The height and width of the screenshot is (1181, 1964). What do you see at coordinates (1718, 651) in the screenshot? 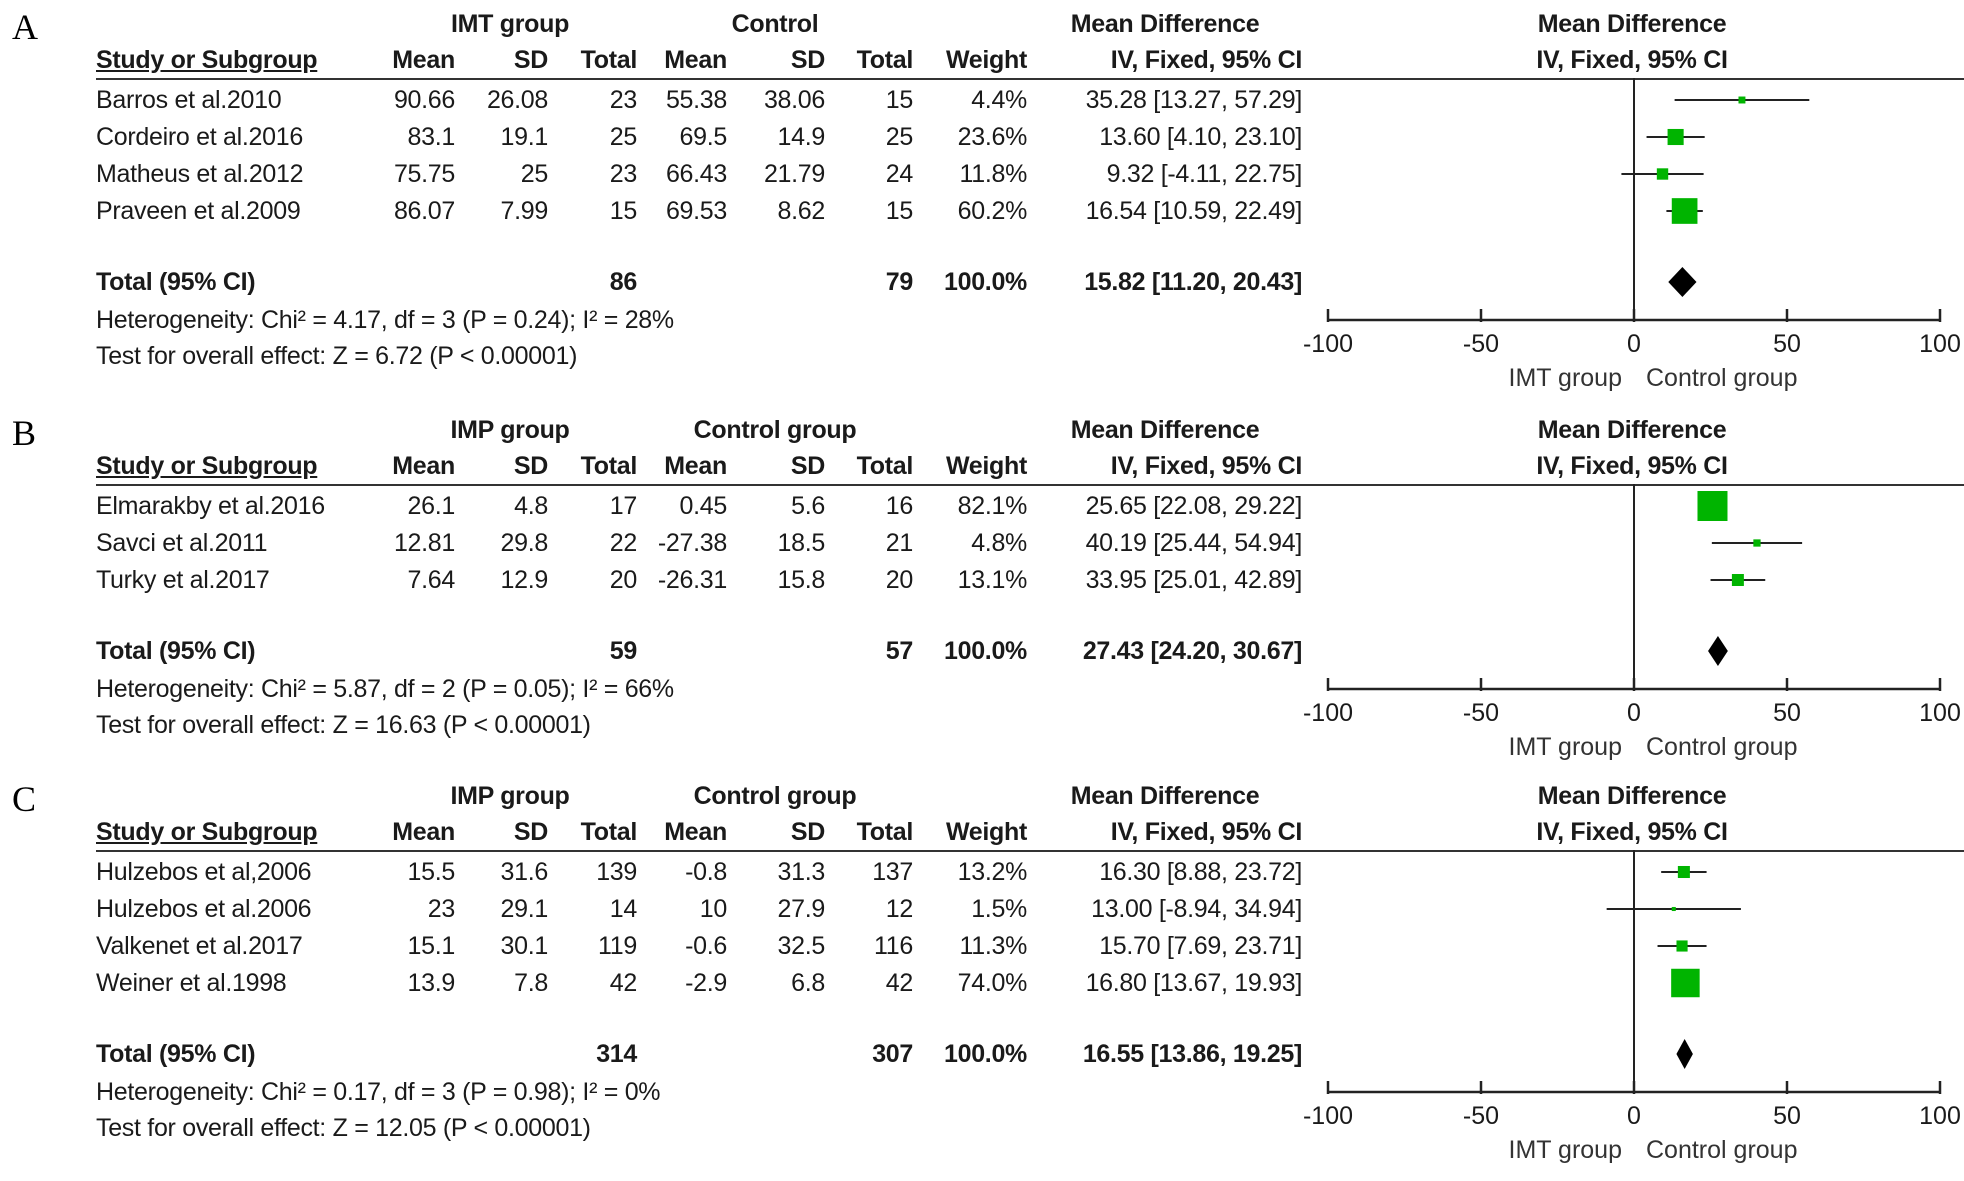
I see `pooled-diamond` at bounding box center [1718, 651].